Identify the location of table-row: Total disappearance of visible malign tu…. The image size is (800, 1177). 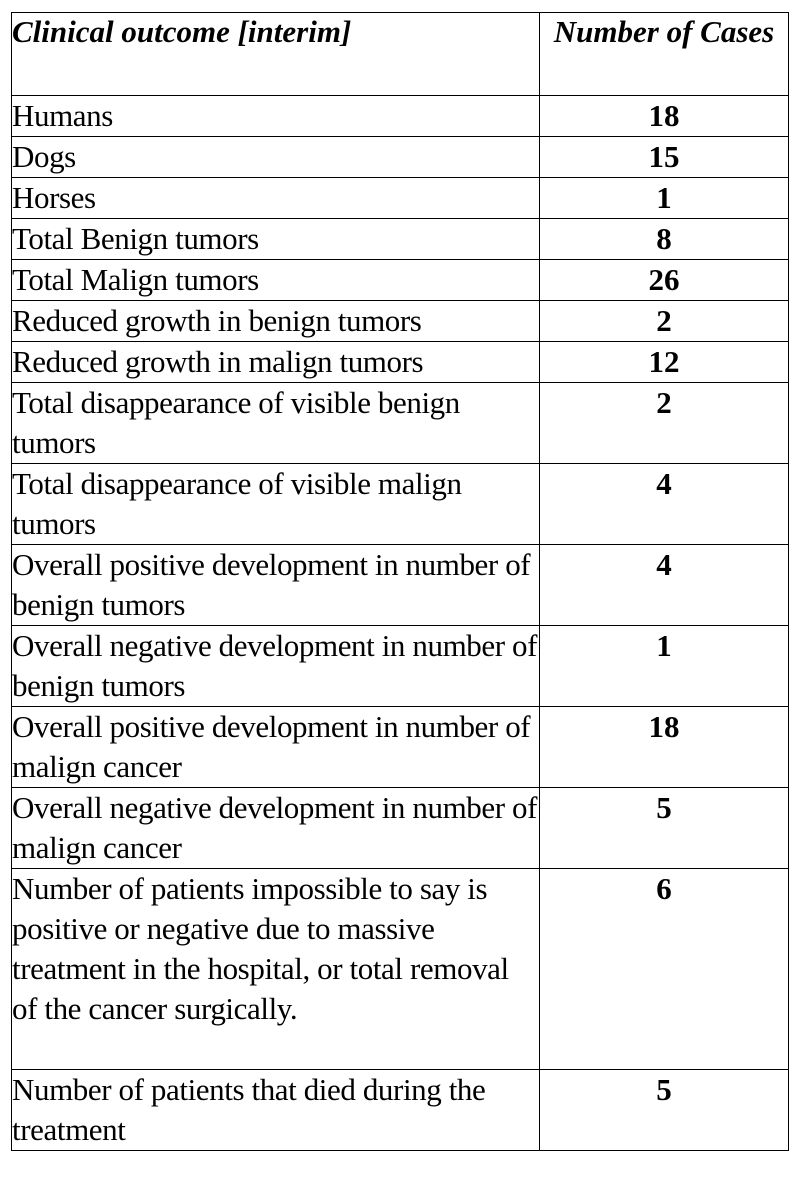
(400, 504).